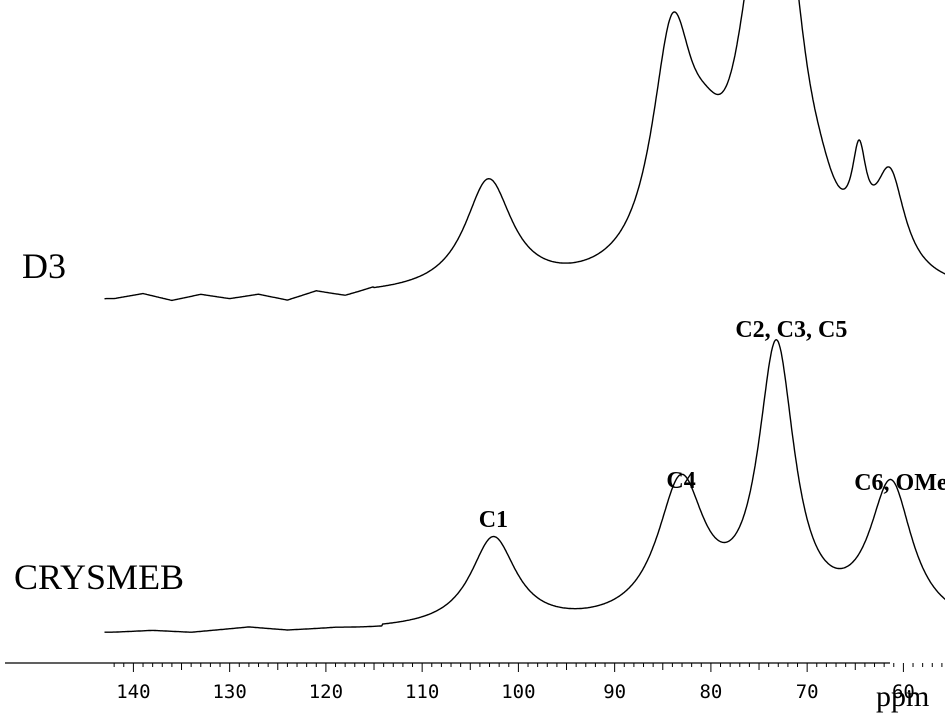 The image size is (945, 720). Describe the element at coordinates (614, 692) in the screenshot. I see `x-tick-label: 90` at that location.